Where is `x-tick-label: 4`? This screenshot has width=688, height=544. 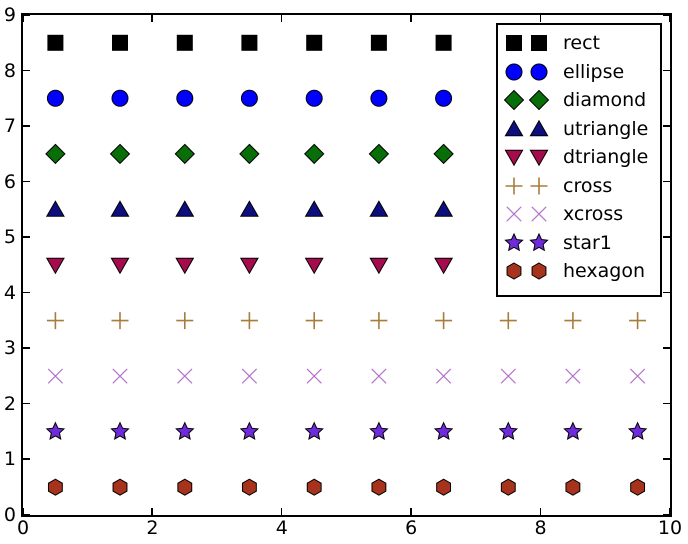
x-tick-label: 4 is located at coordinates (281, 528).